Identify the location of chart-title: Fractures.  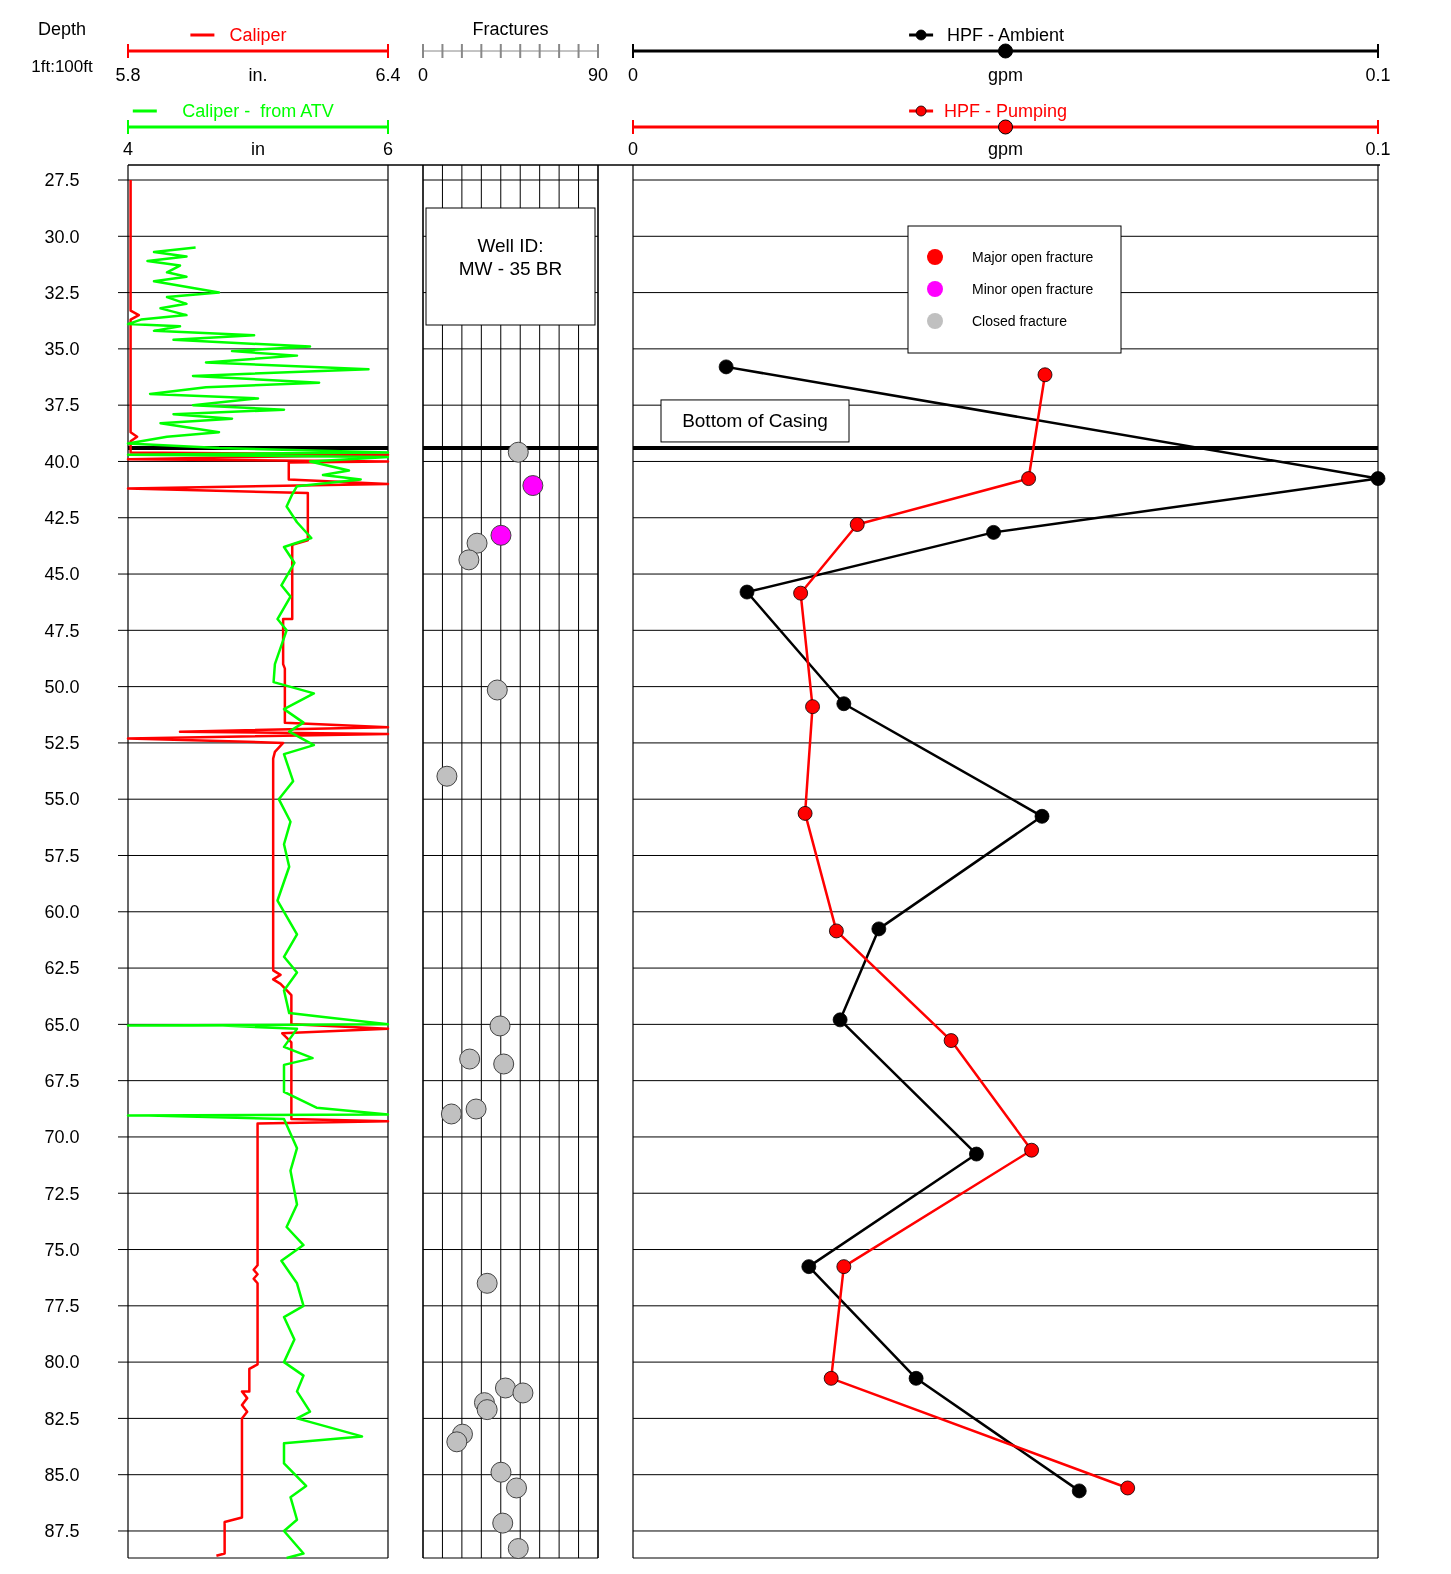
(510, 29).